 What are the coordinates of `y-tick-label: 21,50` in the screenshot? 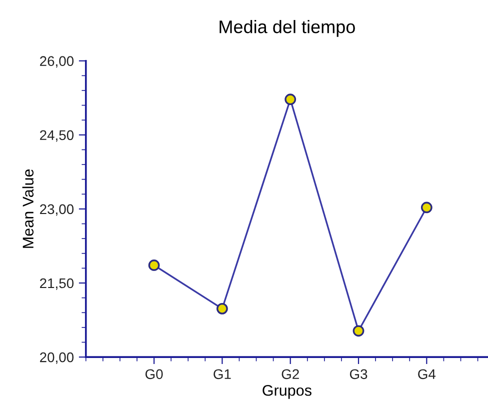 It's located at (57, 284).